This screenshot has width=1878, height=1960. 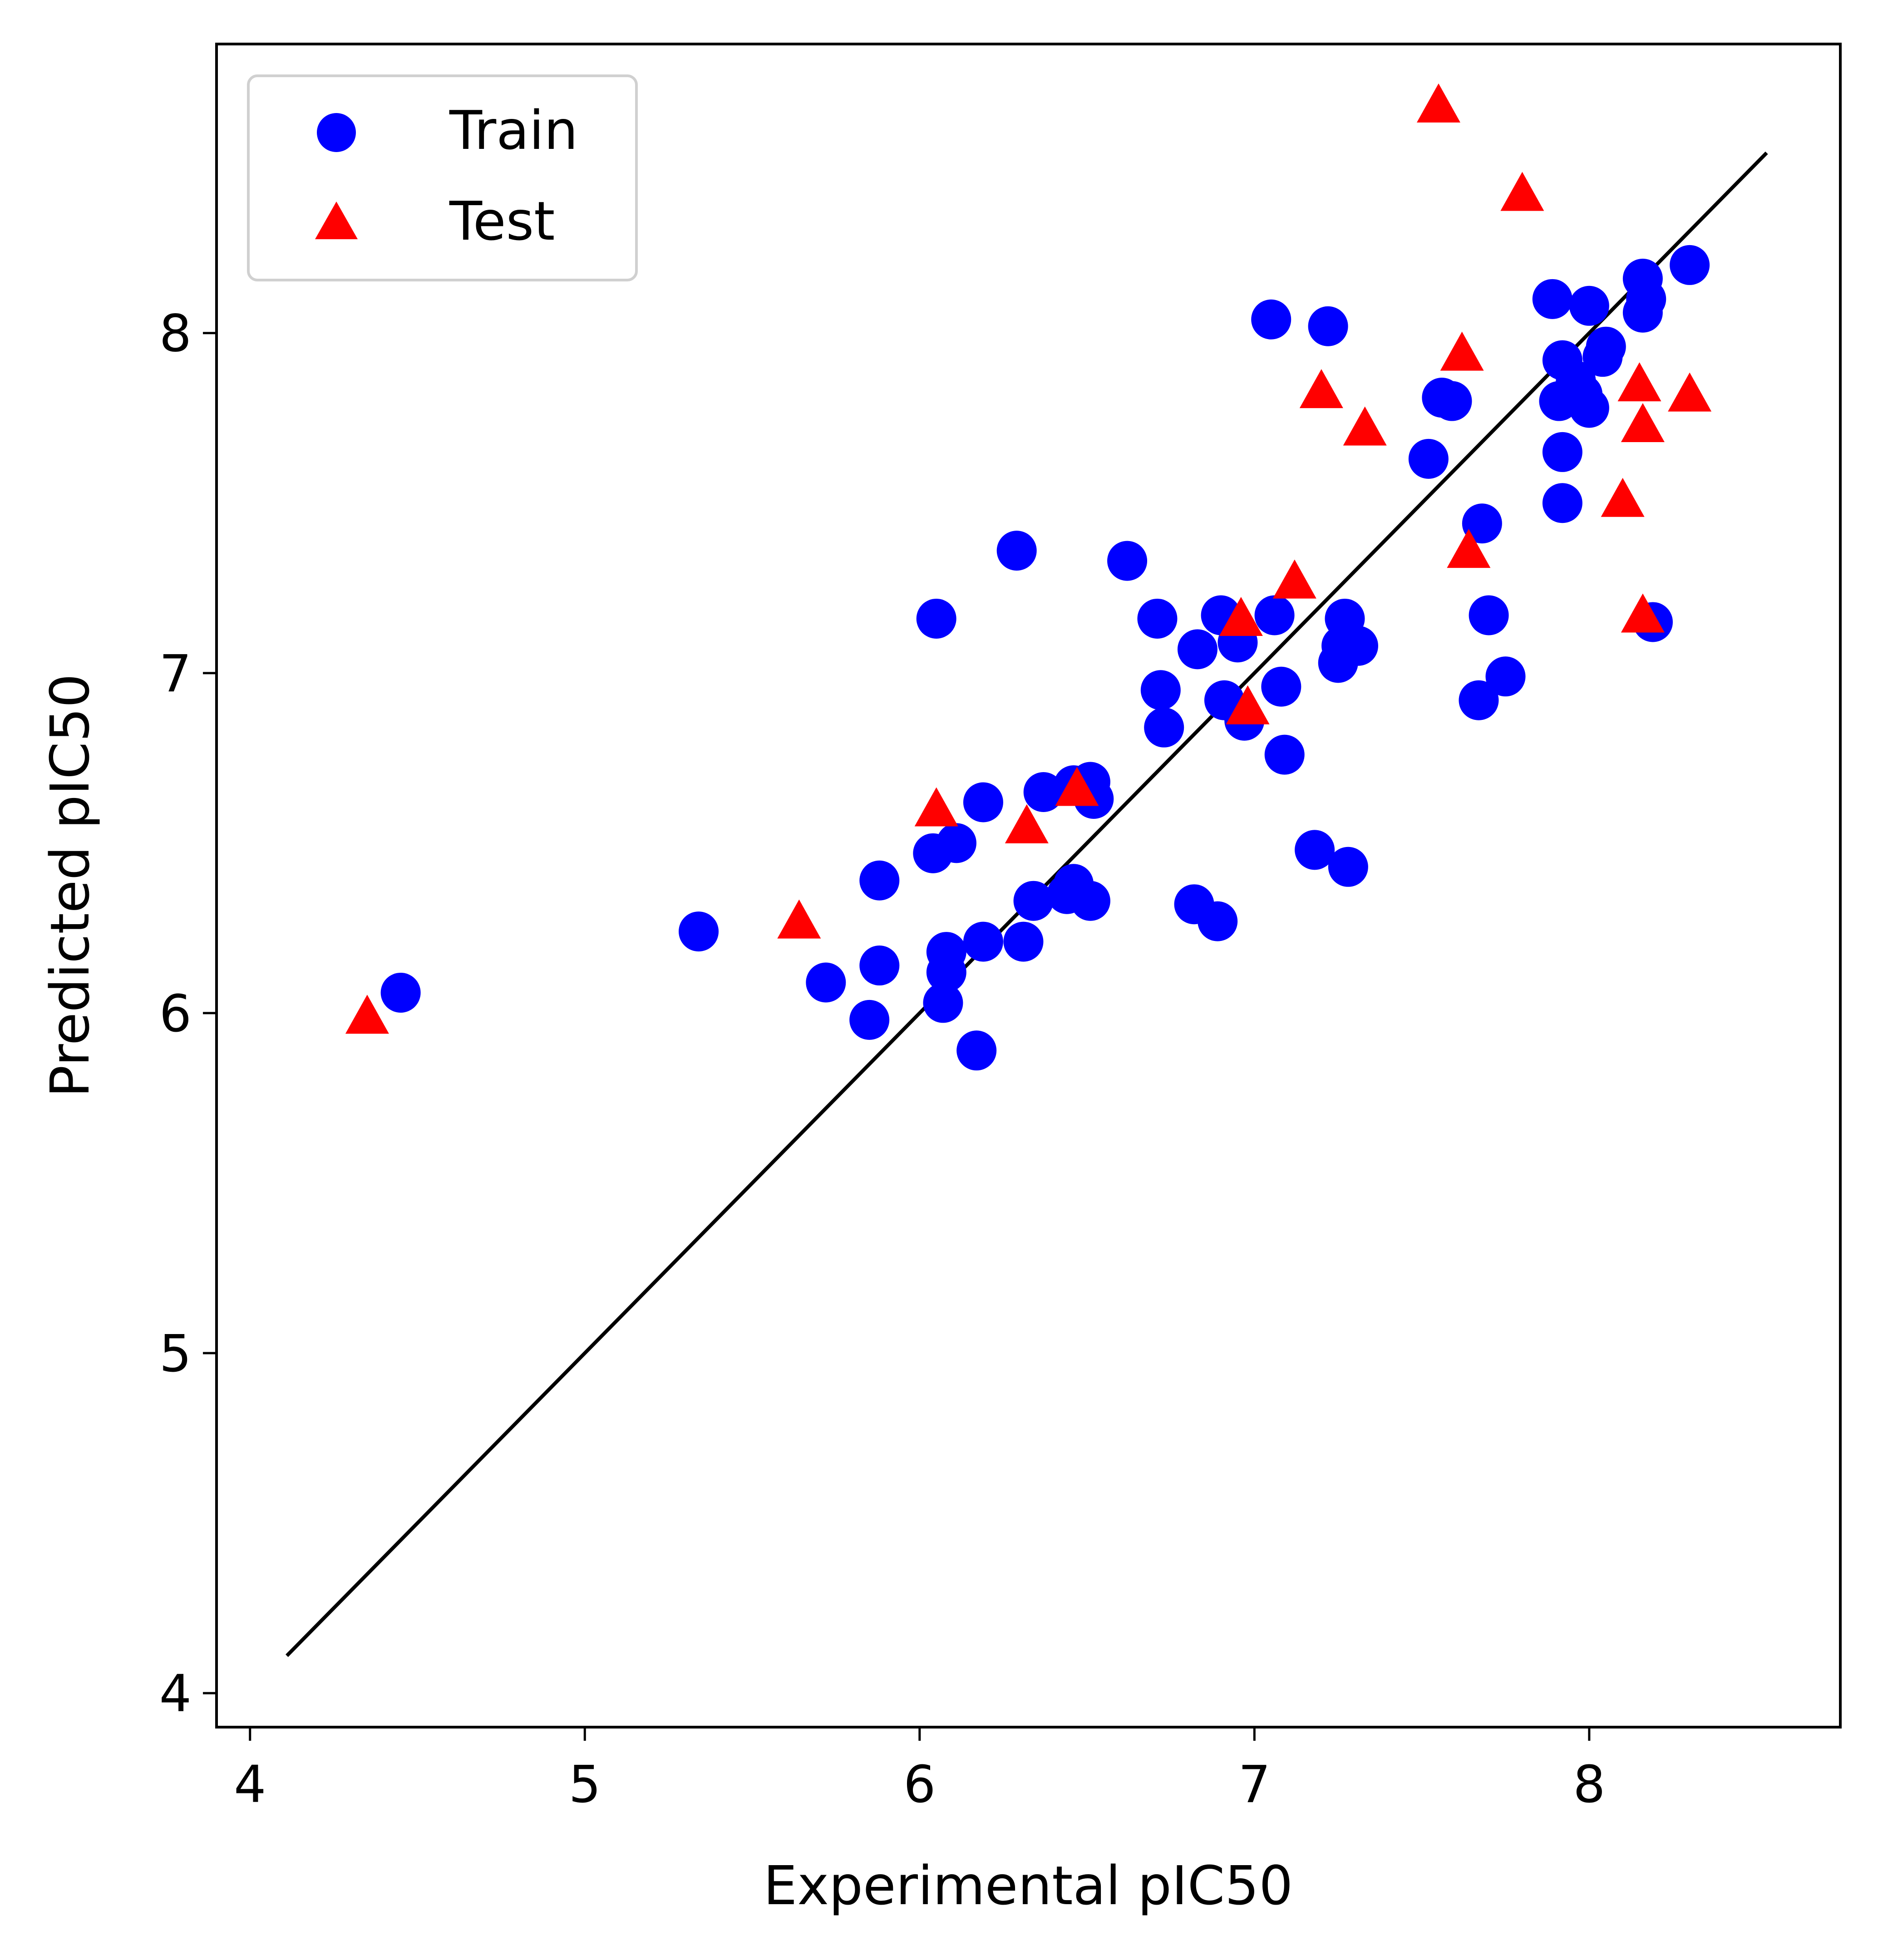 I want to click on y-tick-label: 5, so click(x=175, y=1354).